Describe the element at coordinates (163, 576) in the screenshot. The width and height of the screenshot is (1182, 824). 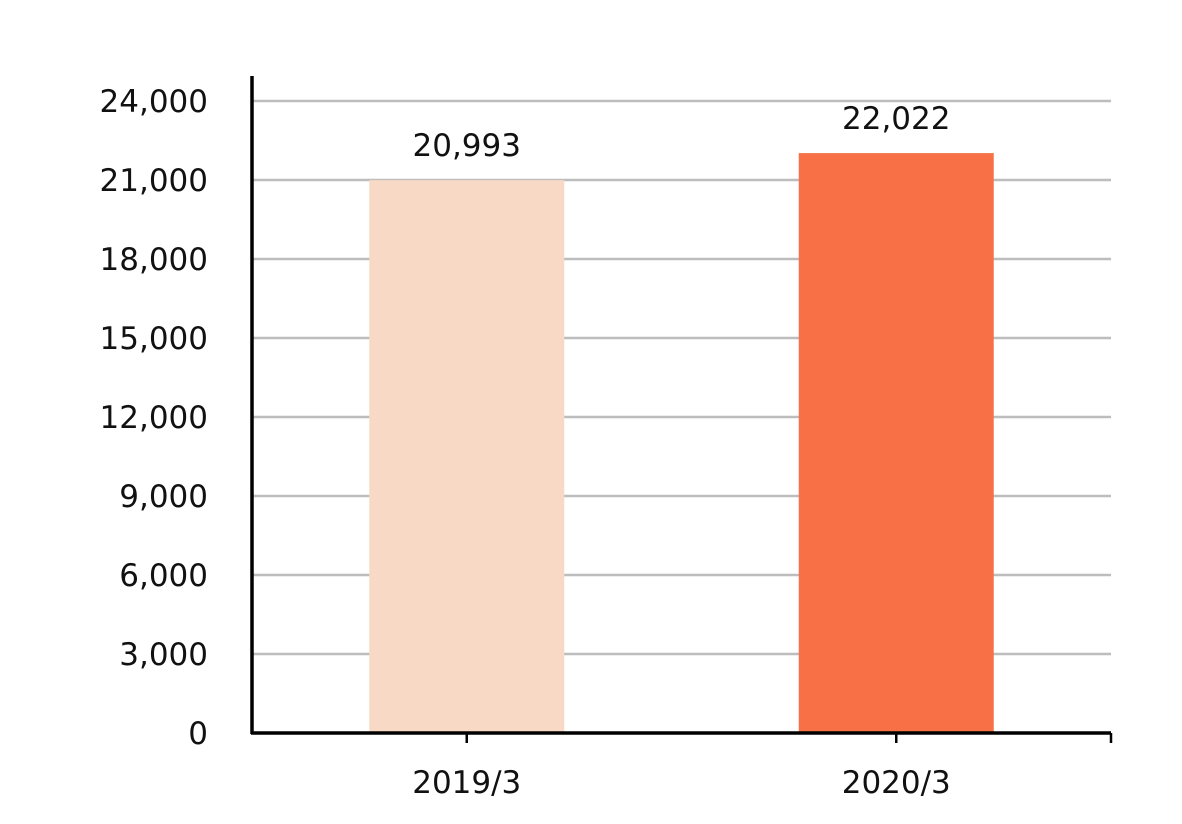
I see `y-tick-label: 6,000` at that location.